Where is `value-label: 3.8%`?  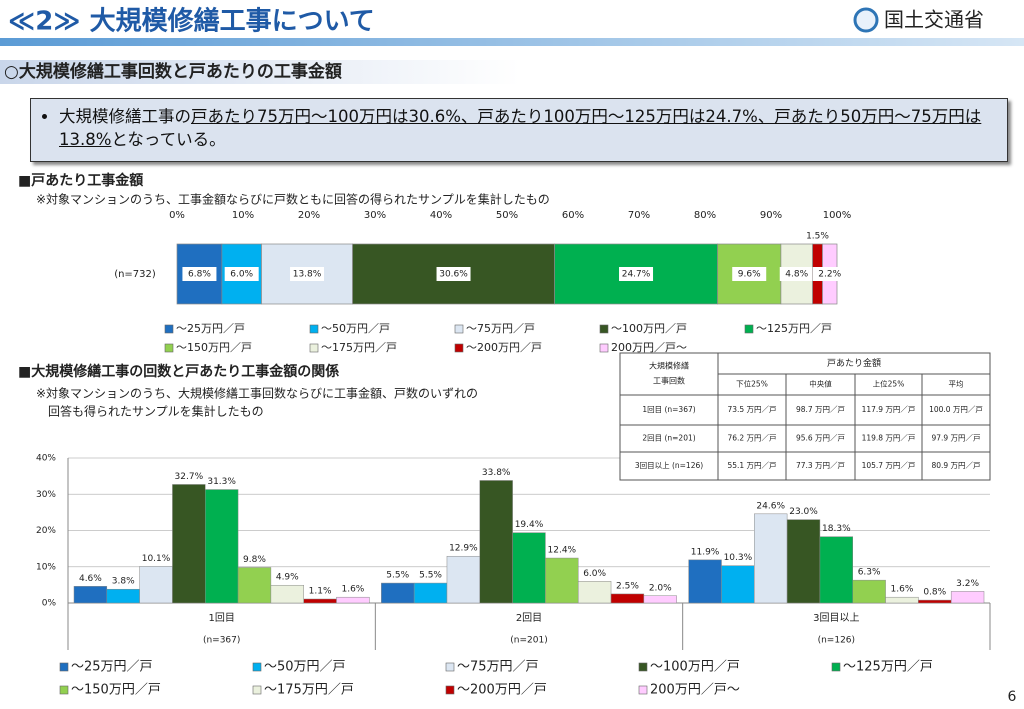 value-label: 3.8% is located at coordinates (123, 582).